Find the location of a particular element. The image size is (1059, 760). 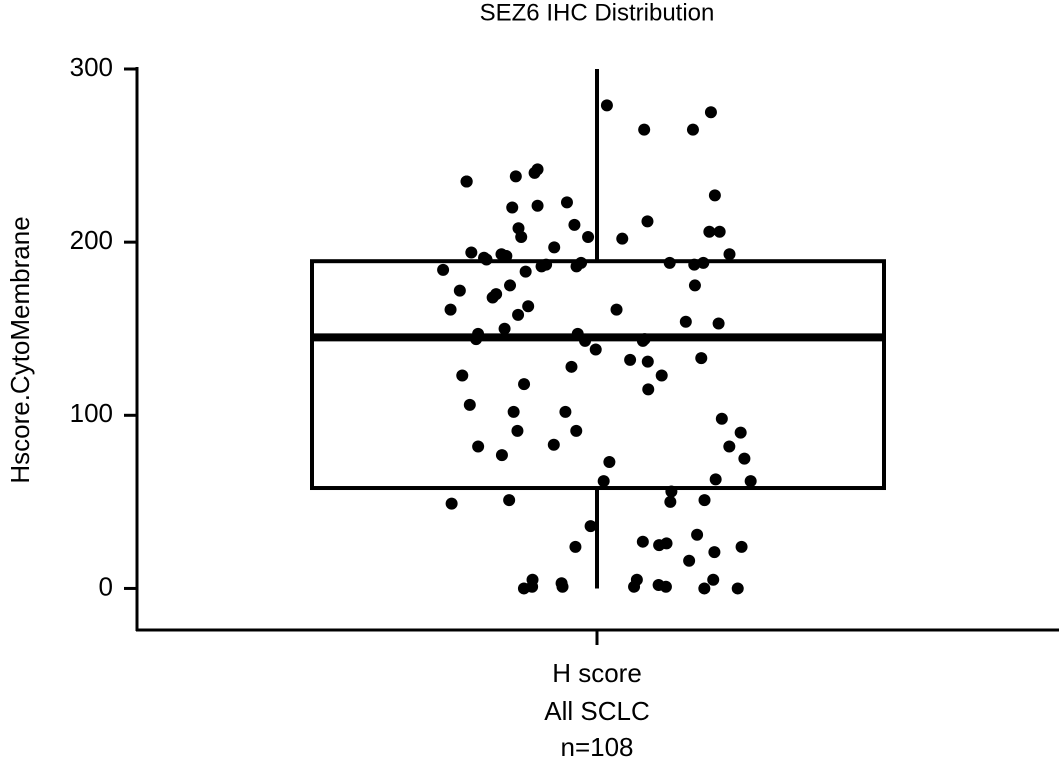

x-tick-sublabel: All SCLC is located at coordinates (596, 711).